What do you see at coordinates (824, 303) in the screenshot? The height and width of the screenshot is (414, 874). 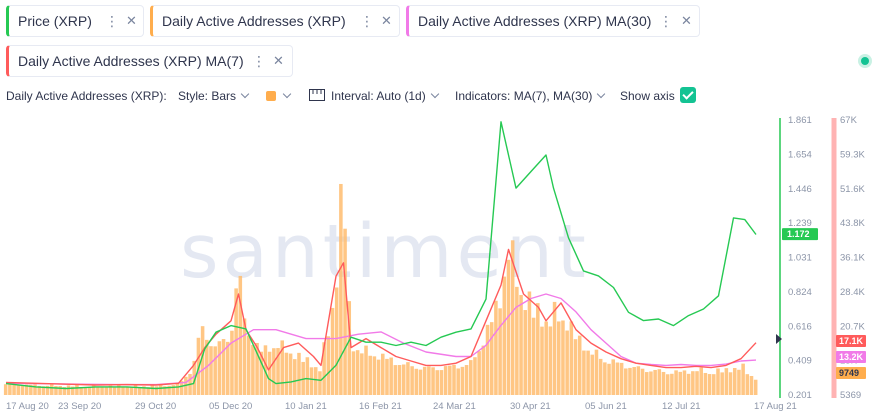 I see `current-value-badges: 1.172 17.1K 13.2K 9749` at bounding box center [824, 303].